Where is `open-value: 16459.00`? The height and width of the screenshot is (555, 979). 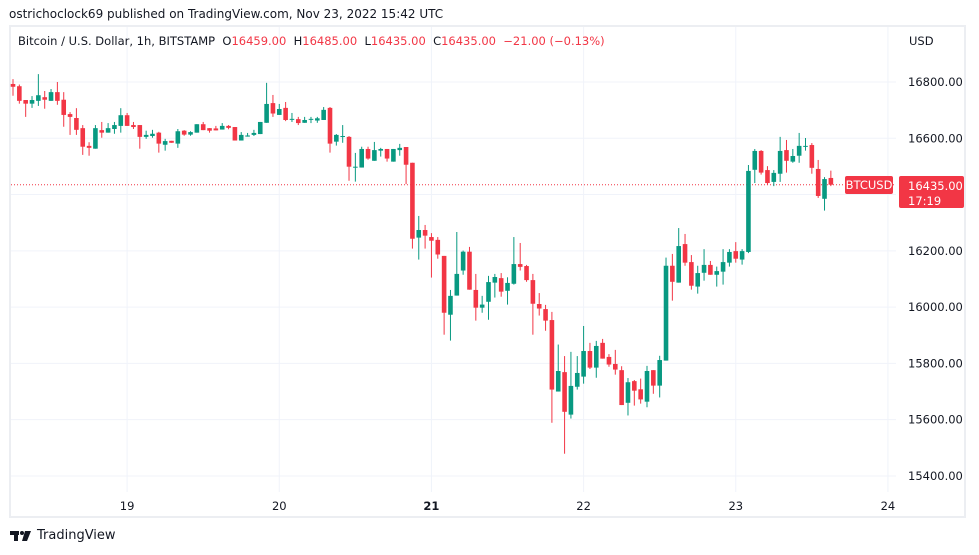 open-value: 16459.00 is located at coordinates (259, 41).